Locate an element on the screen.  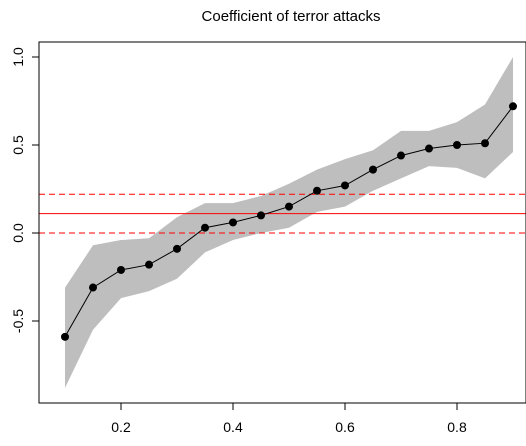
y-tick-label: 0.5 is located at coordinates (18, 145).